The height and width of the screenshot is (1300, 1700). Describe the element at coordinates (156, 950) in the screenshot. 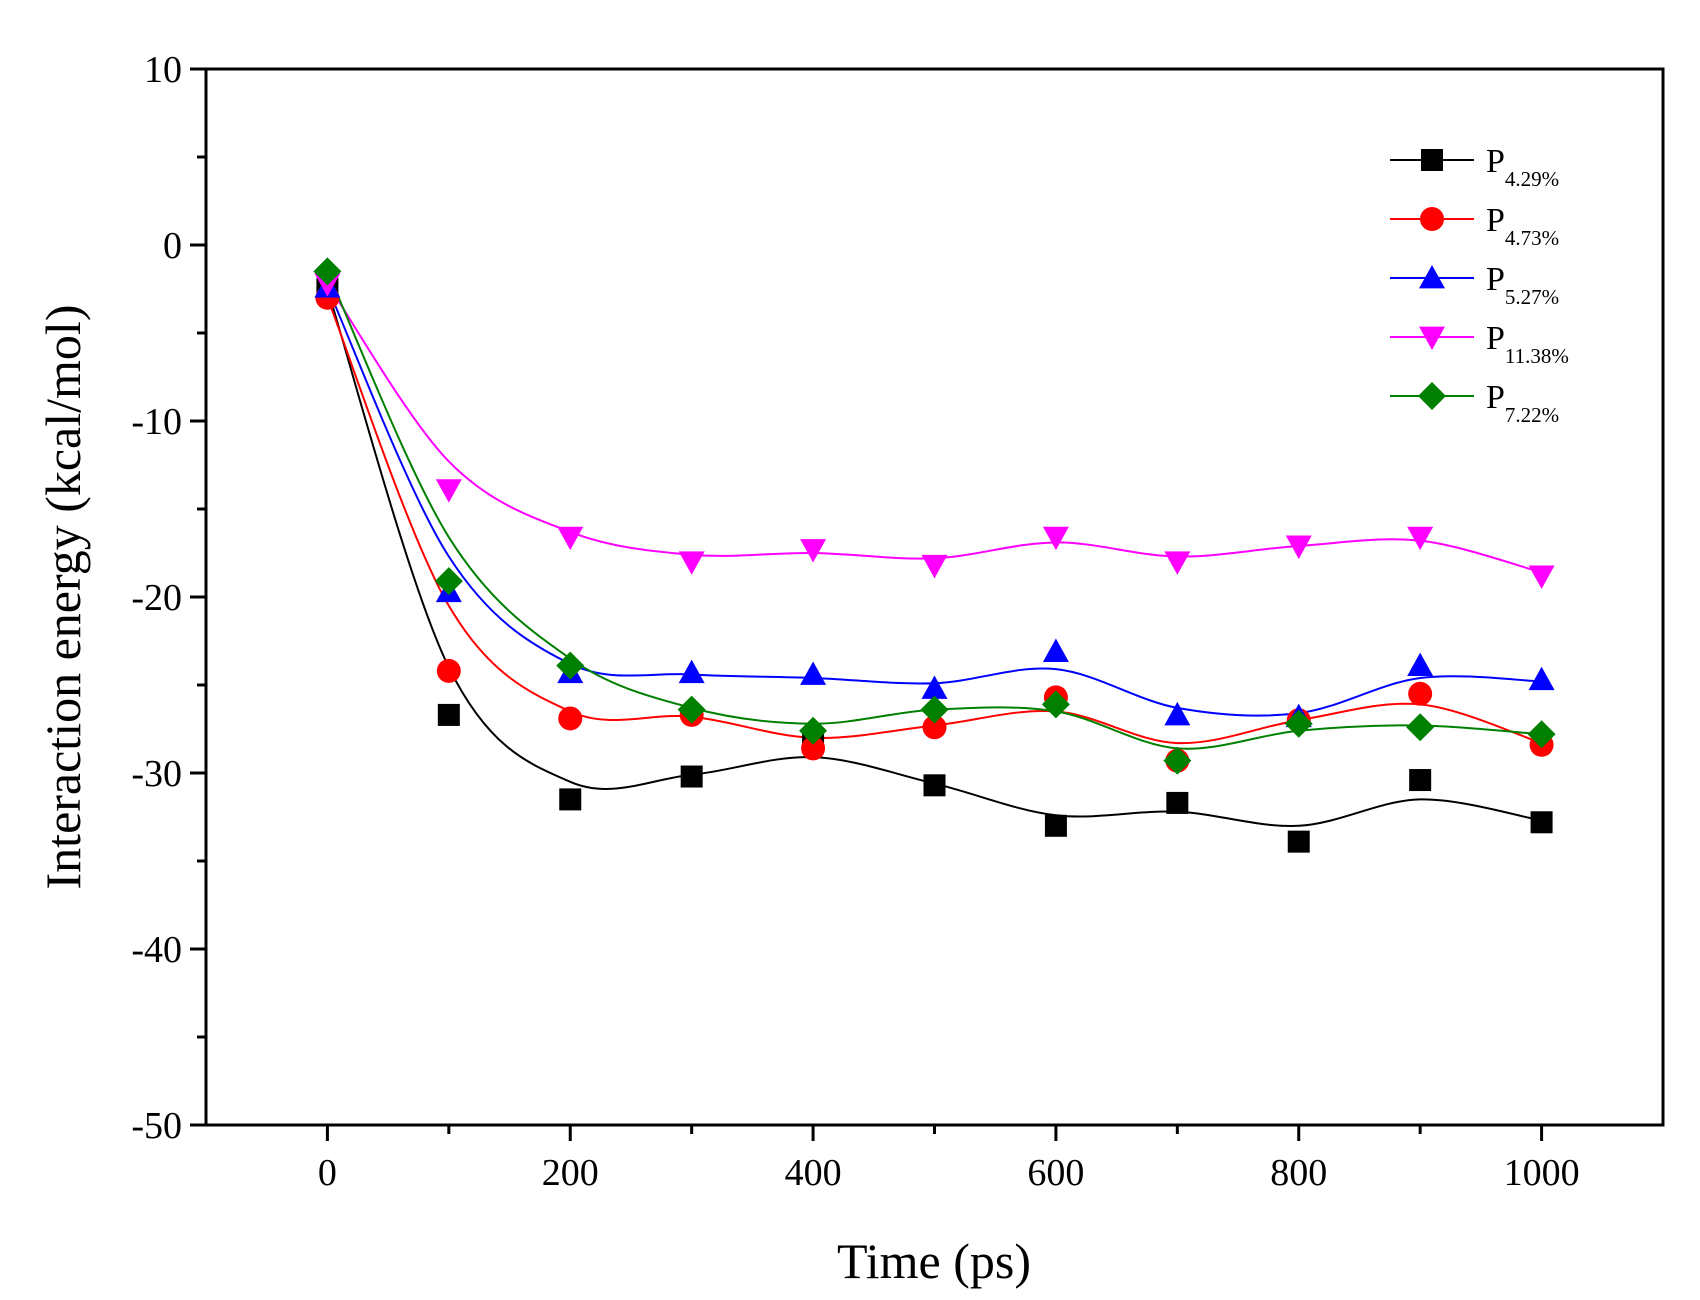

I see `y-tick-label: -40` at that location.